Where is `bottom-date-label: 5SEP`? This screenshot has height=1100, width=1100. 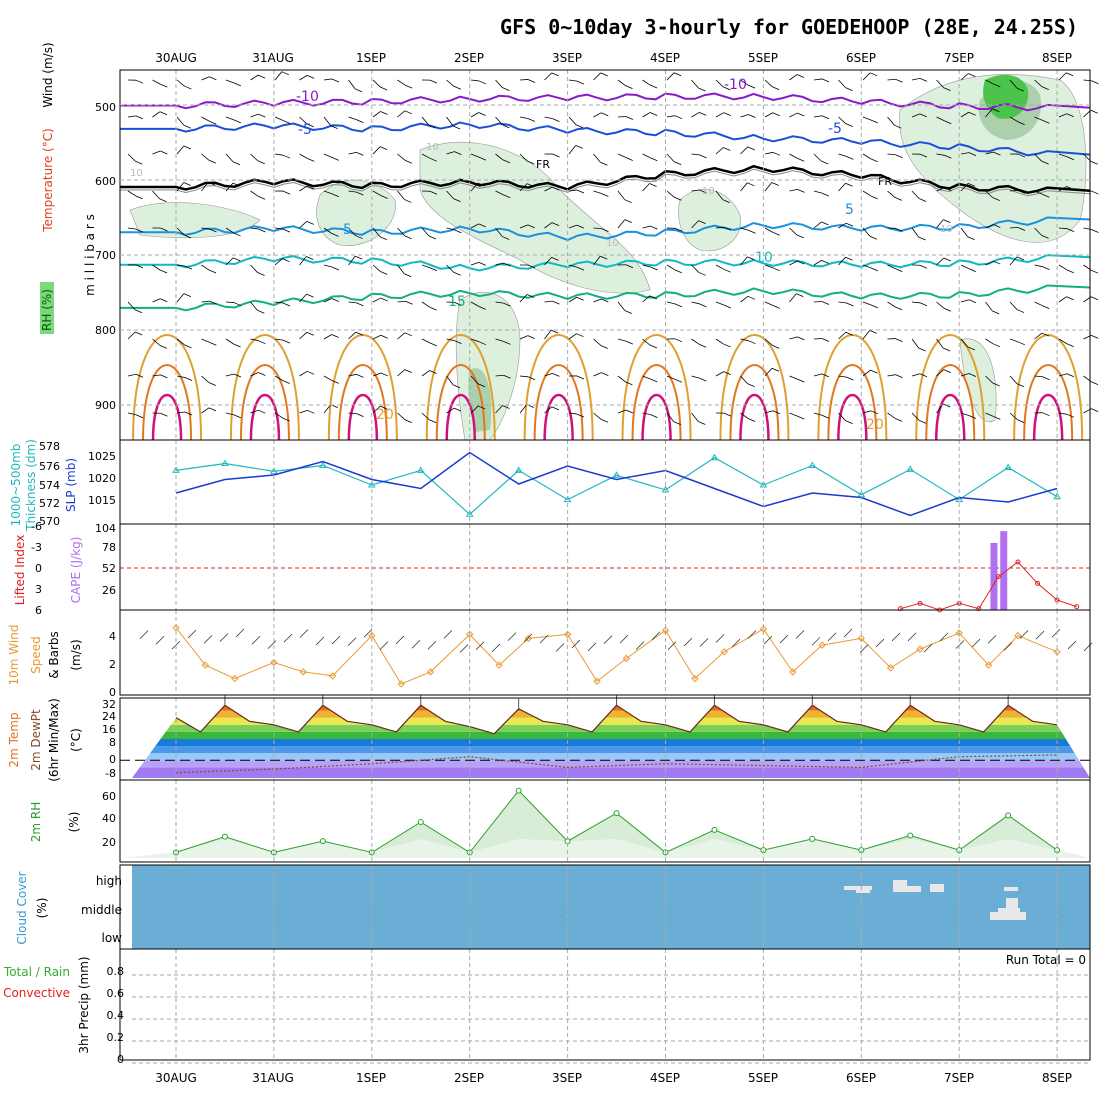 bottom-date-label: 5SEP is located at coordinates (763, 1078).